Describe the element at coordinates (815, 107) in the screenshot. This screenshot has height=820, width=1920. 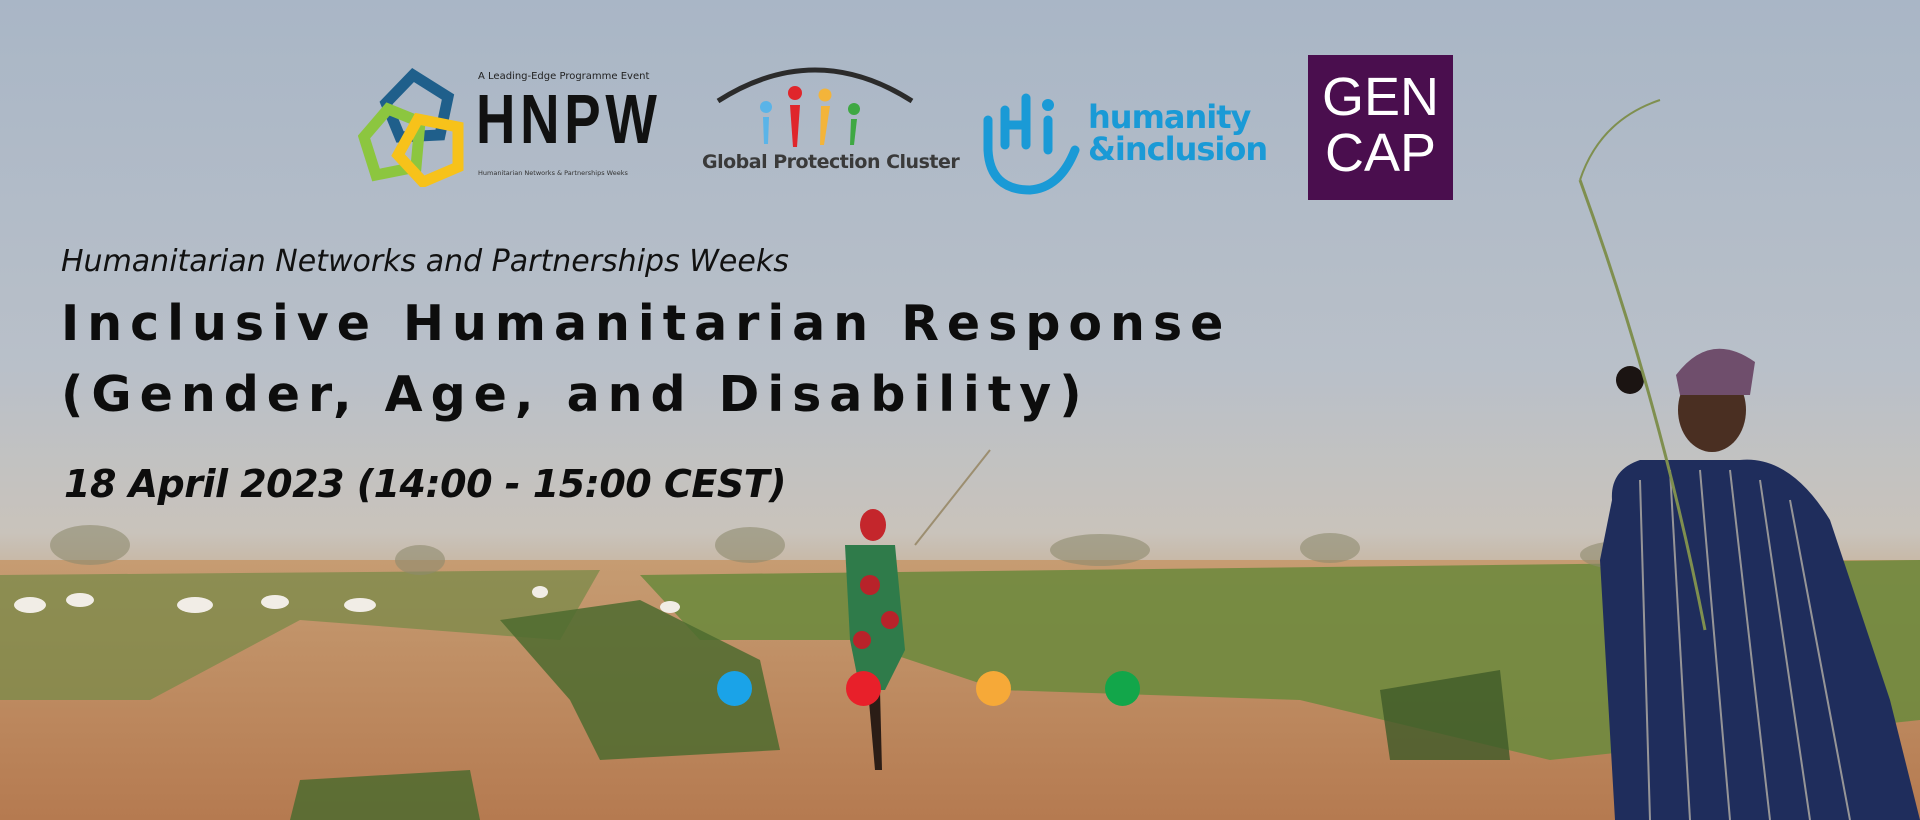
I see `gpc-people-icon` at that location.